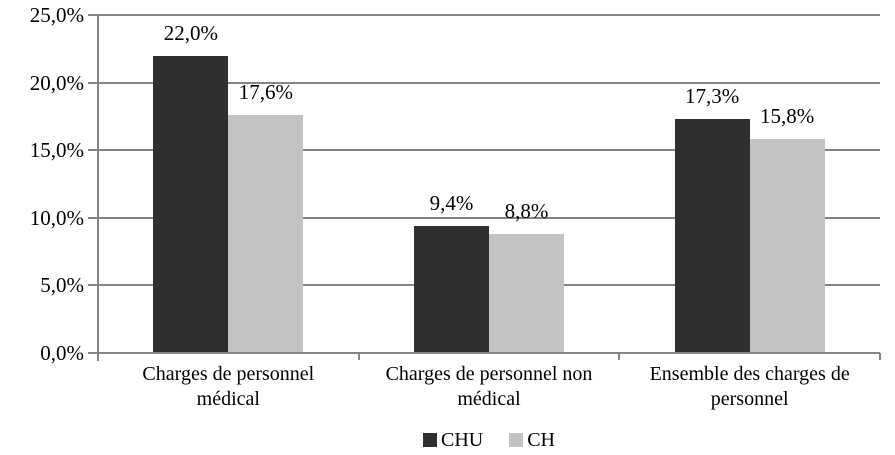  Describe the element at coordinates (489, 440) in the screenshot. I see `legend: CHU CH` at that location.